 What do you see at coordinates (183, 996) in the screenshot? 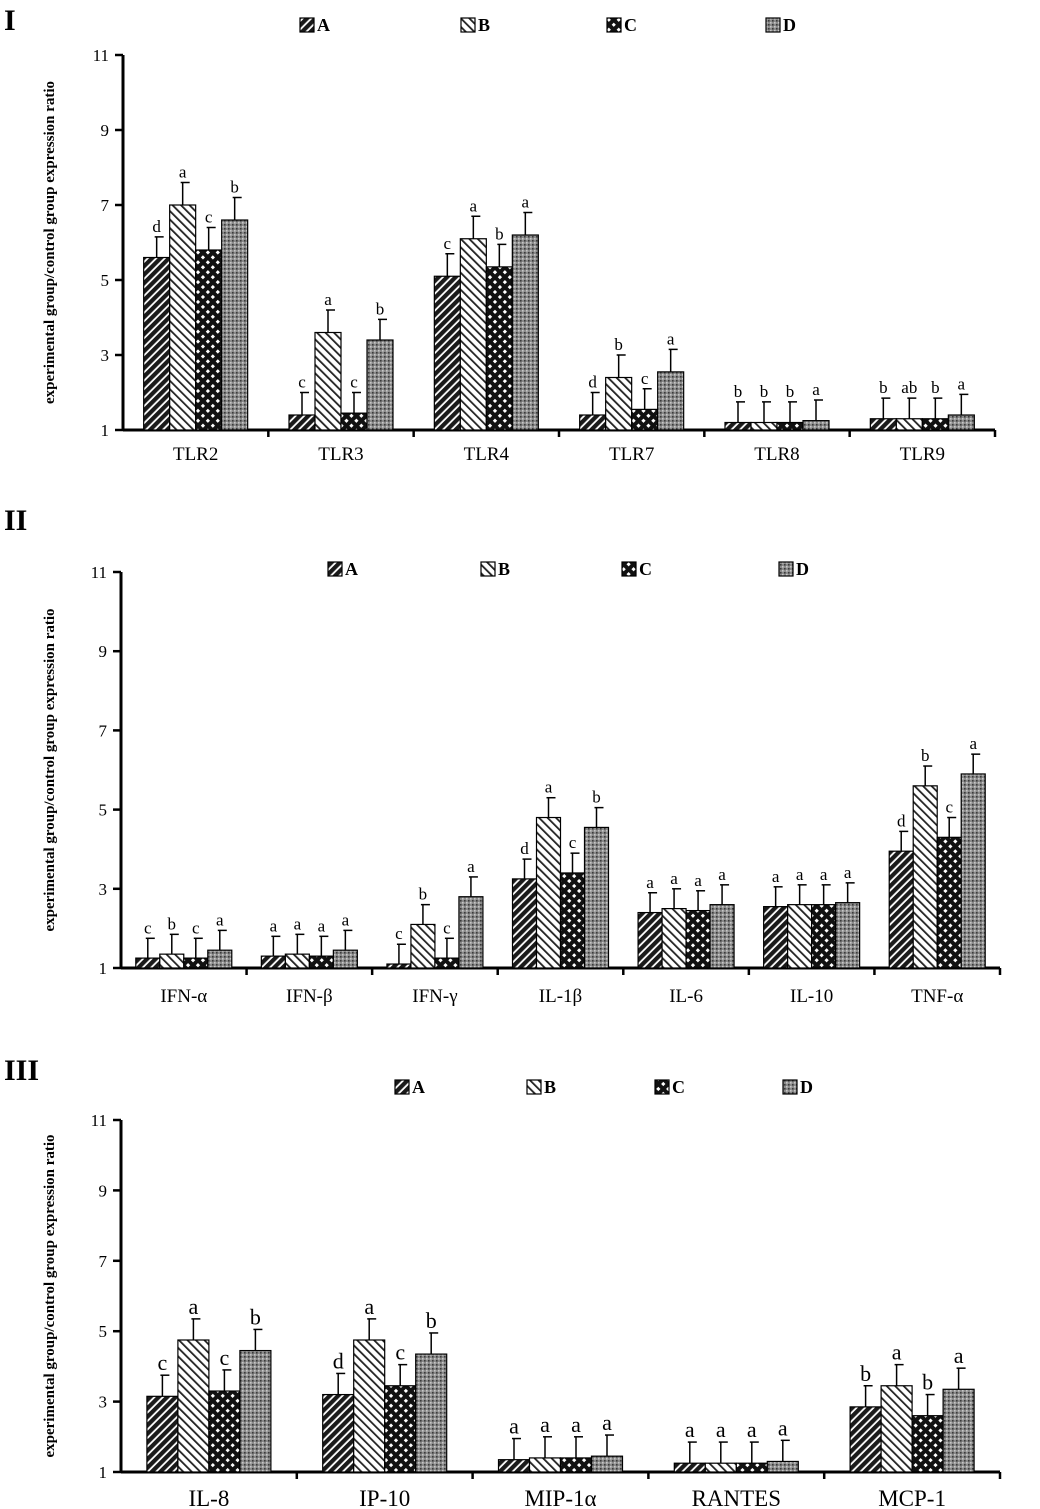
I see `x-category-label: IFN-α` at bounding box center [183, 996].